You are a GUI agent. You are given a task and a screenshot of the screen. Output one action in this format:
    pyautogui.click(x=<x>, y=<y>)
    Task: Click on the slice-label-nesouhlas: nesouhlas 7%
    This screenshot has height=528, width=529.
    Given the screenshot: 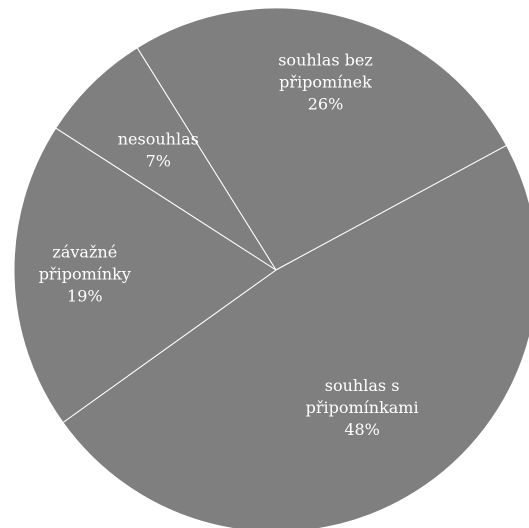 What is the action you would take?
    pyautogui.click(x=158, y=150)
    